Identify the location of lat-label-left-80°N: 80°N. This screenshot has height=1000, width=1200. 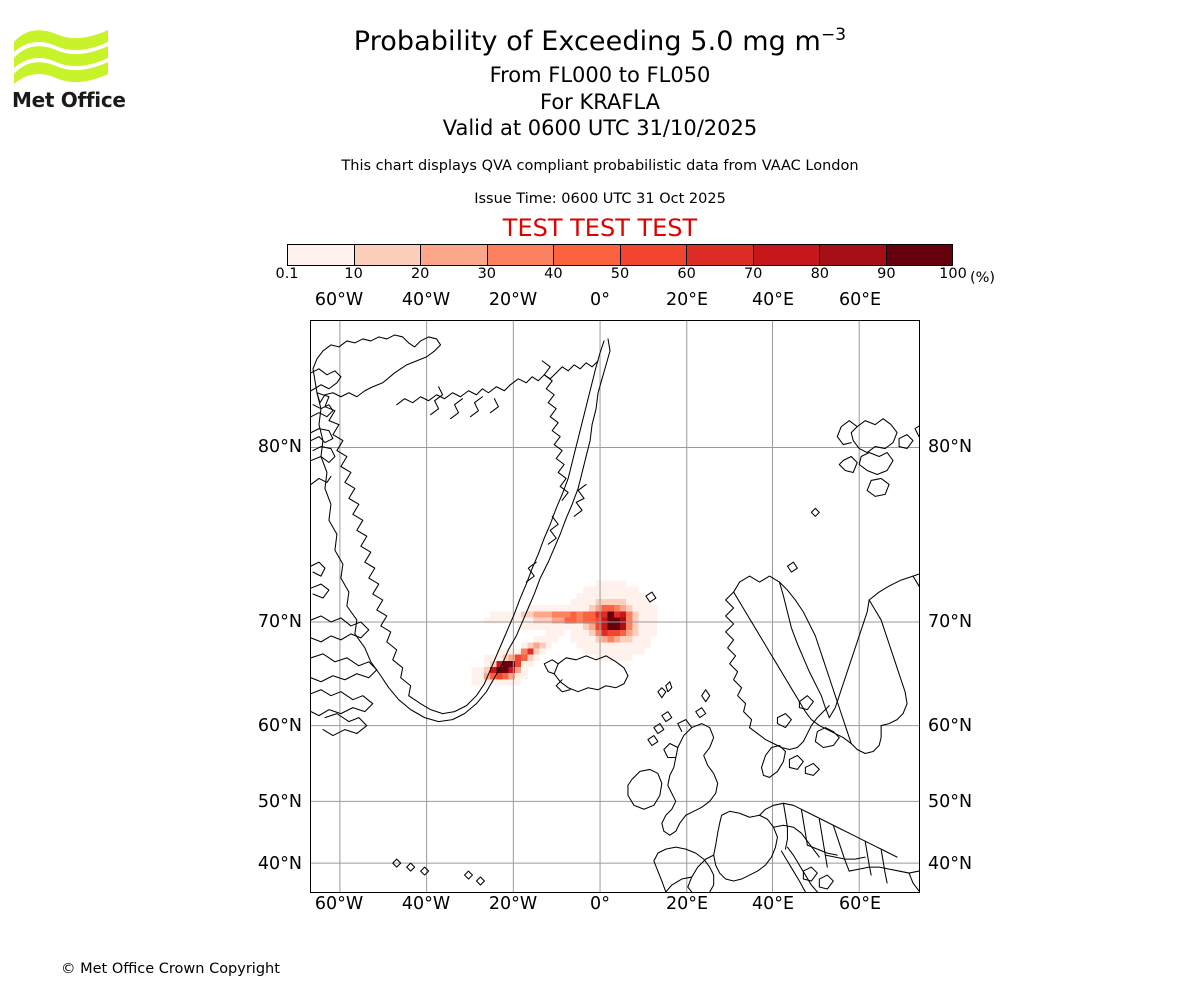
(279, 447).